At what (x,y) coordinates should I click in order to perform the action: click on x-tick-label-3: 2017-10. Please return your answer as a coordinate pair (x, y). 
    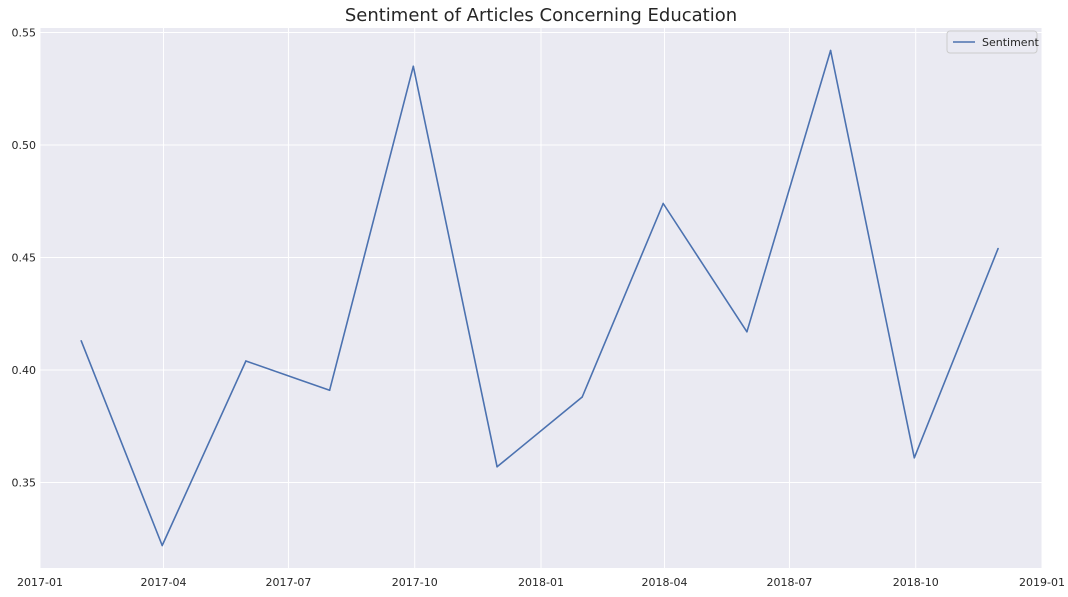
    Looking at the image, I should click on (415, 582).